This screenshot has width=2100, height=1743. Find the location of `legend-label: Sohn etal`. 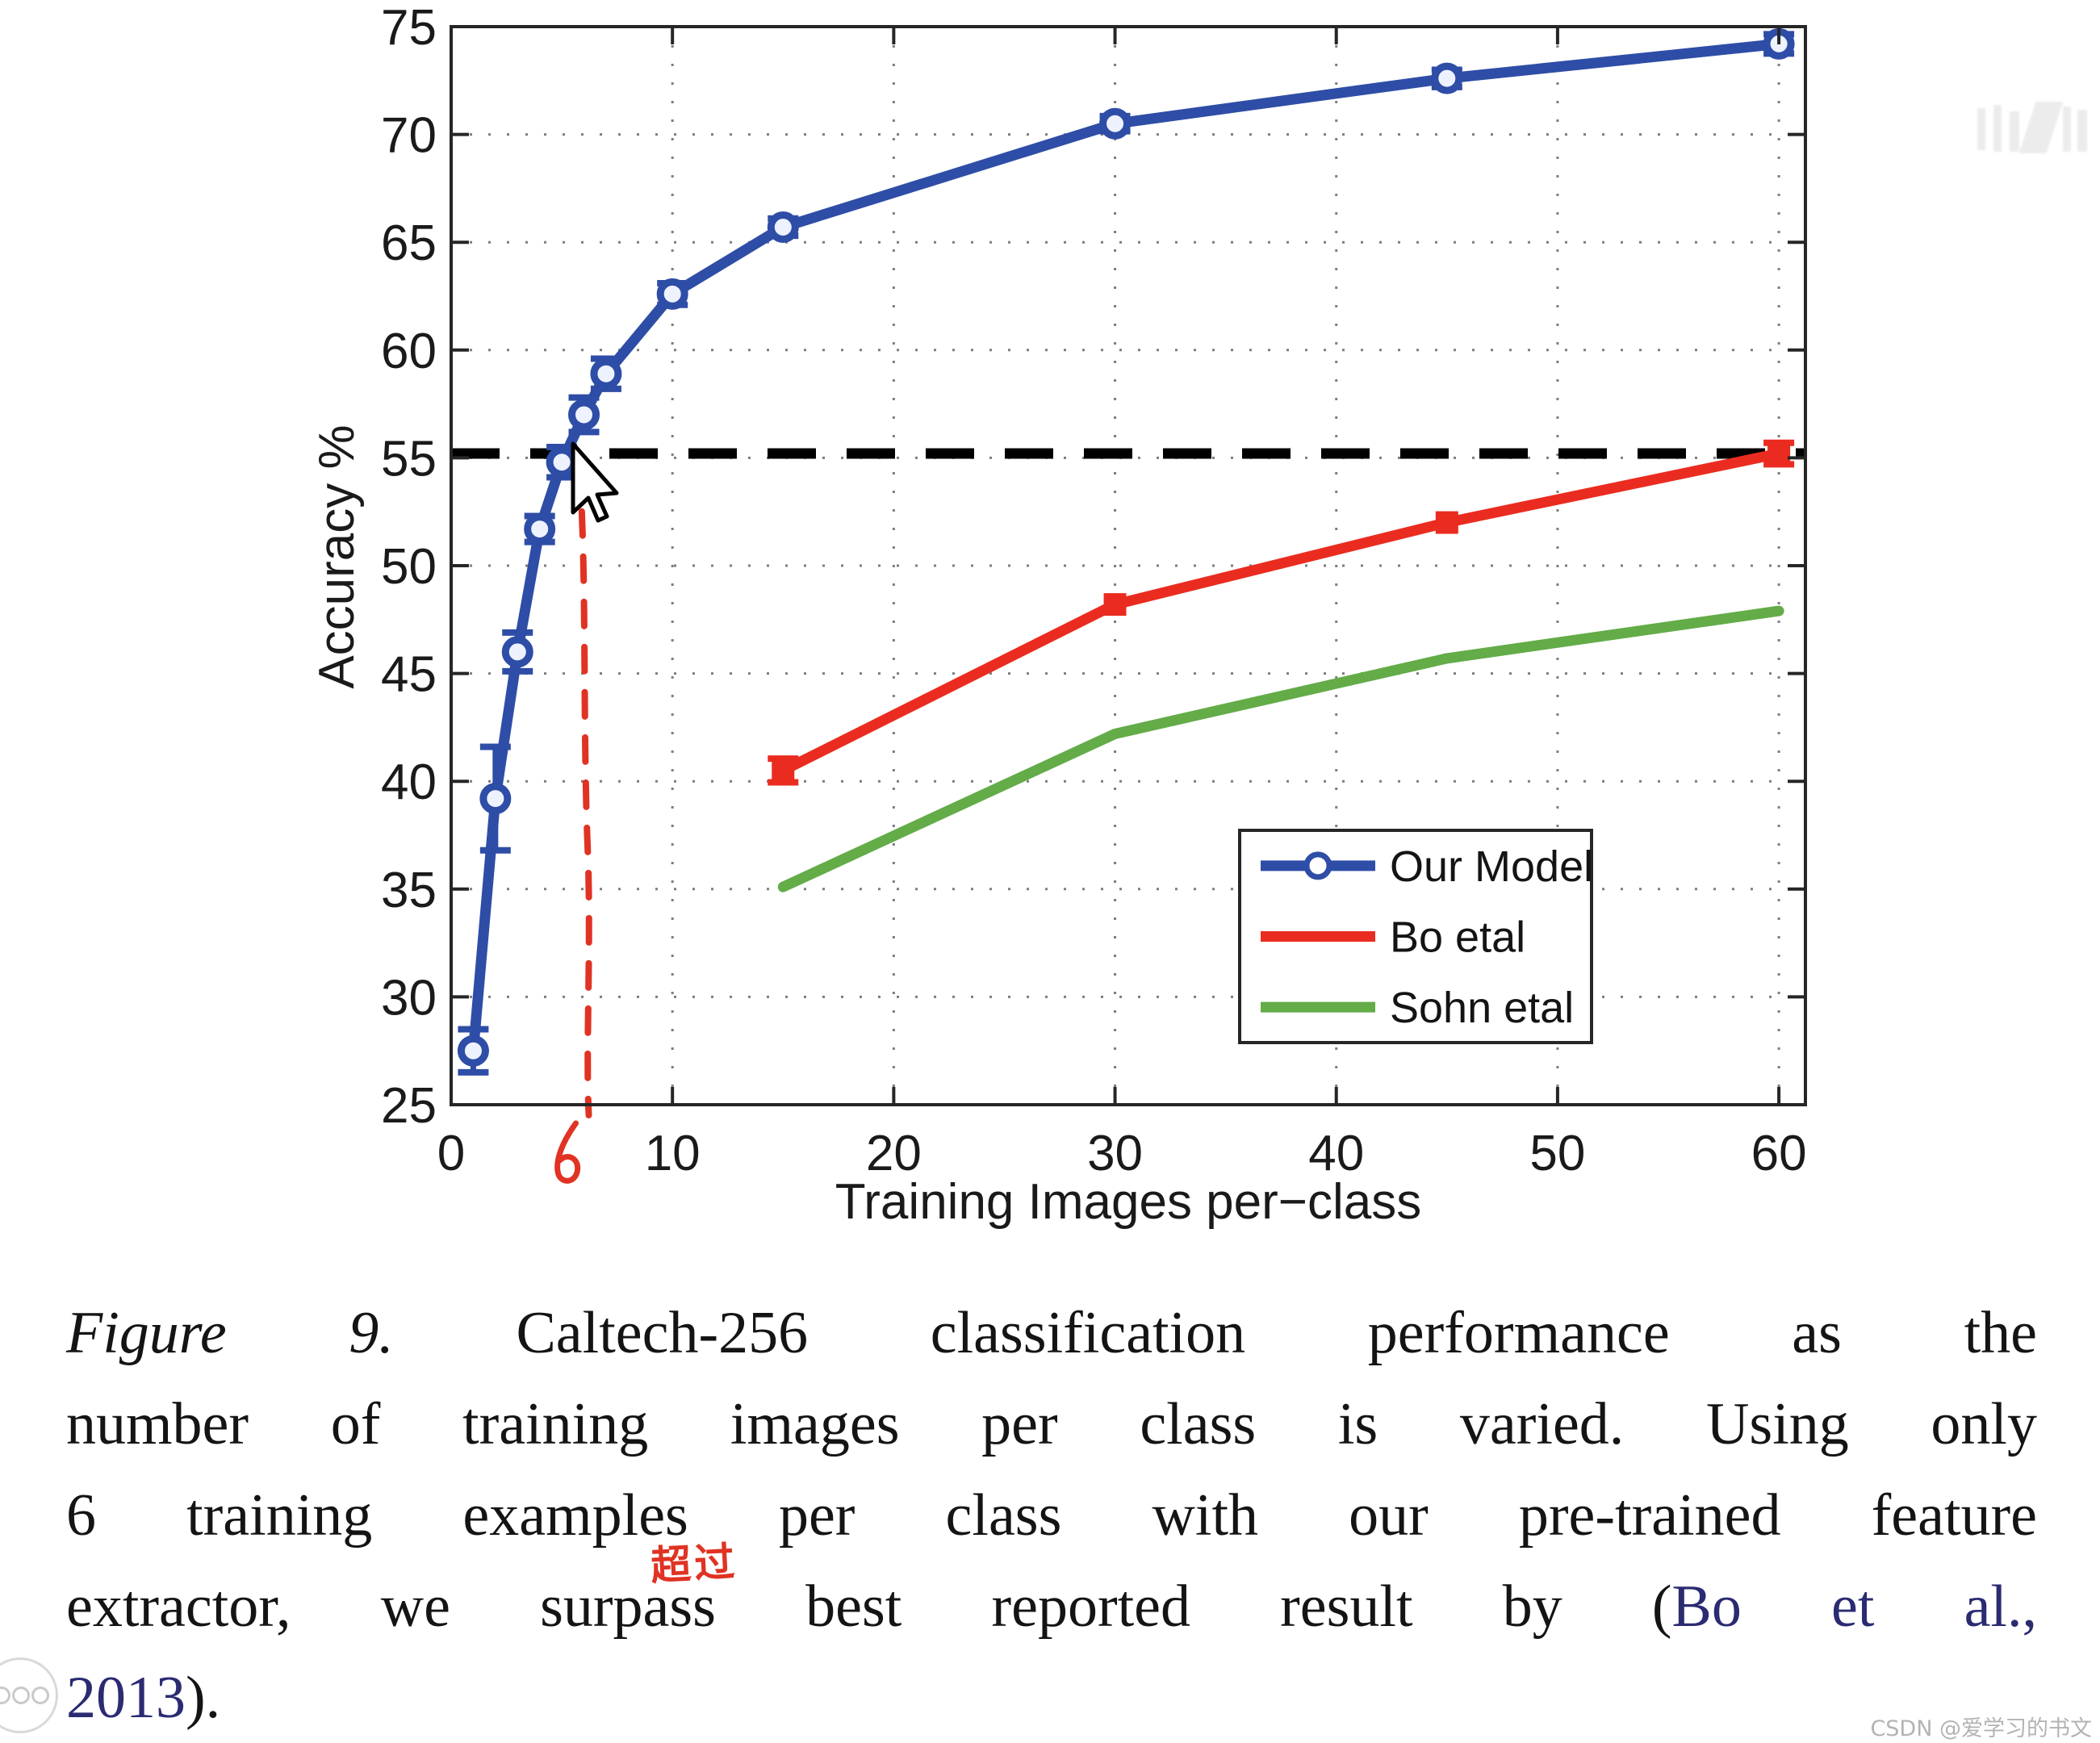

legend-label: Sohn etal is located at coordinates (1482, 1008).